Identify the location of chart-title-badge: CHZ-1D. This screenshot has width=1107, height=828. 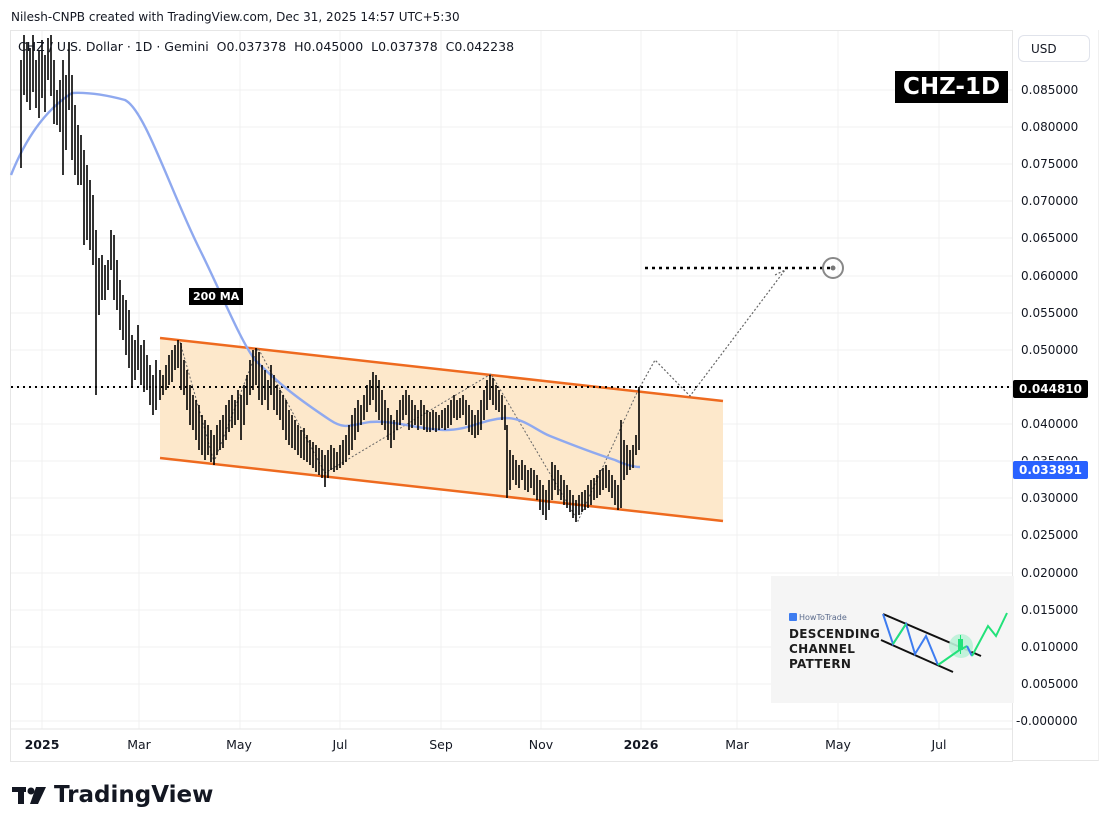
(952, 87).